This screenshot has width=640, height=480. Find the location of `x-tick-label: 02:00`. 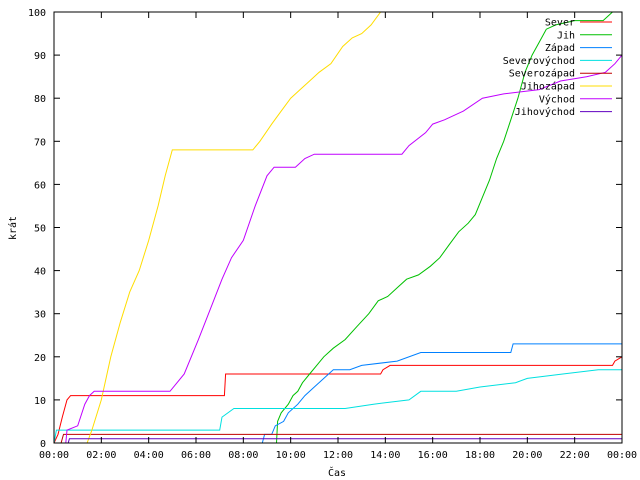

x-tick-label: 02:00 is located at coordinates (101, 455).